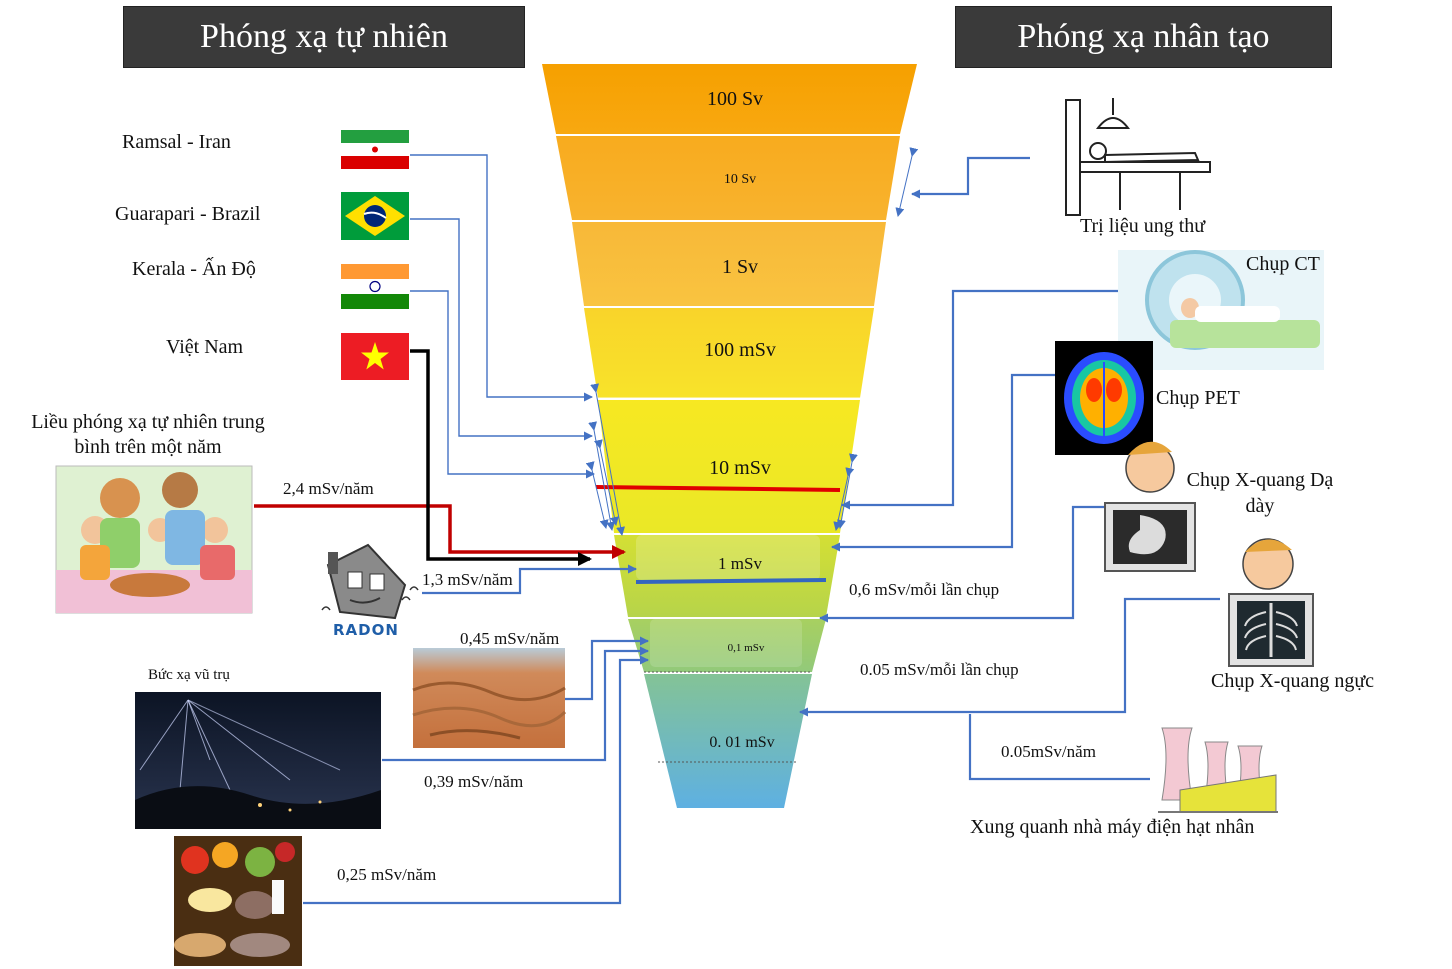  What do you see at coordinates (489, 698) in the screenshot?
I see `soil-landscape-image` at bounding box center [489, 698].